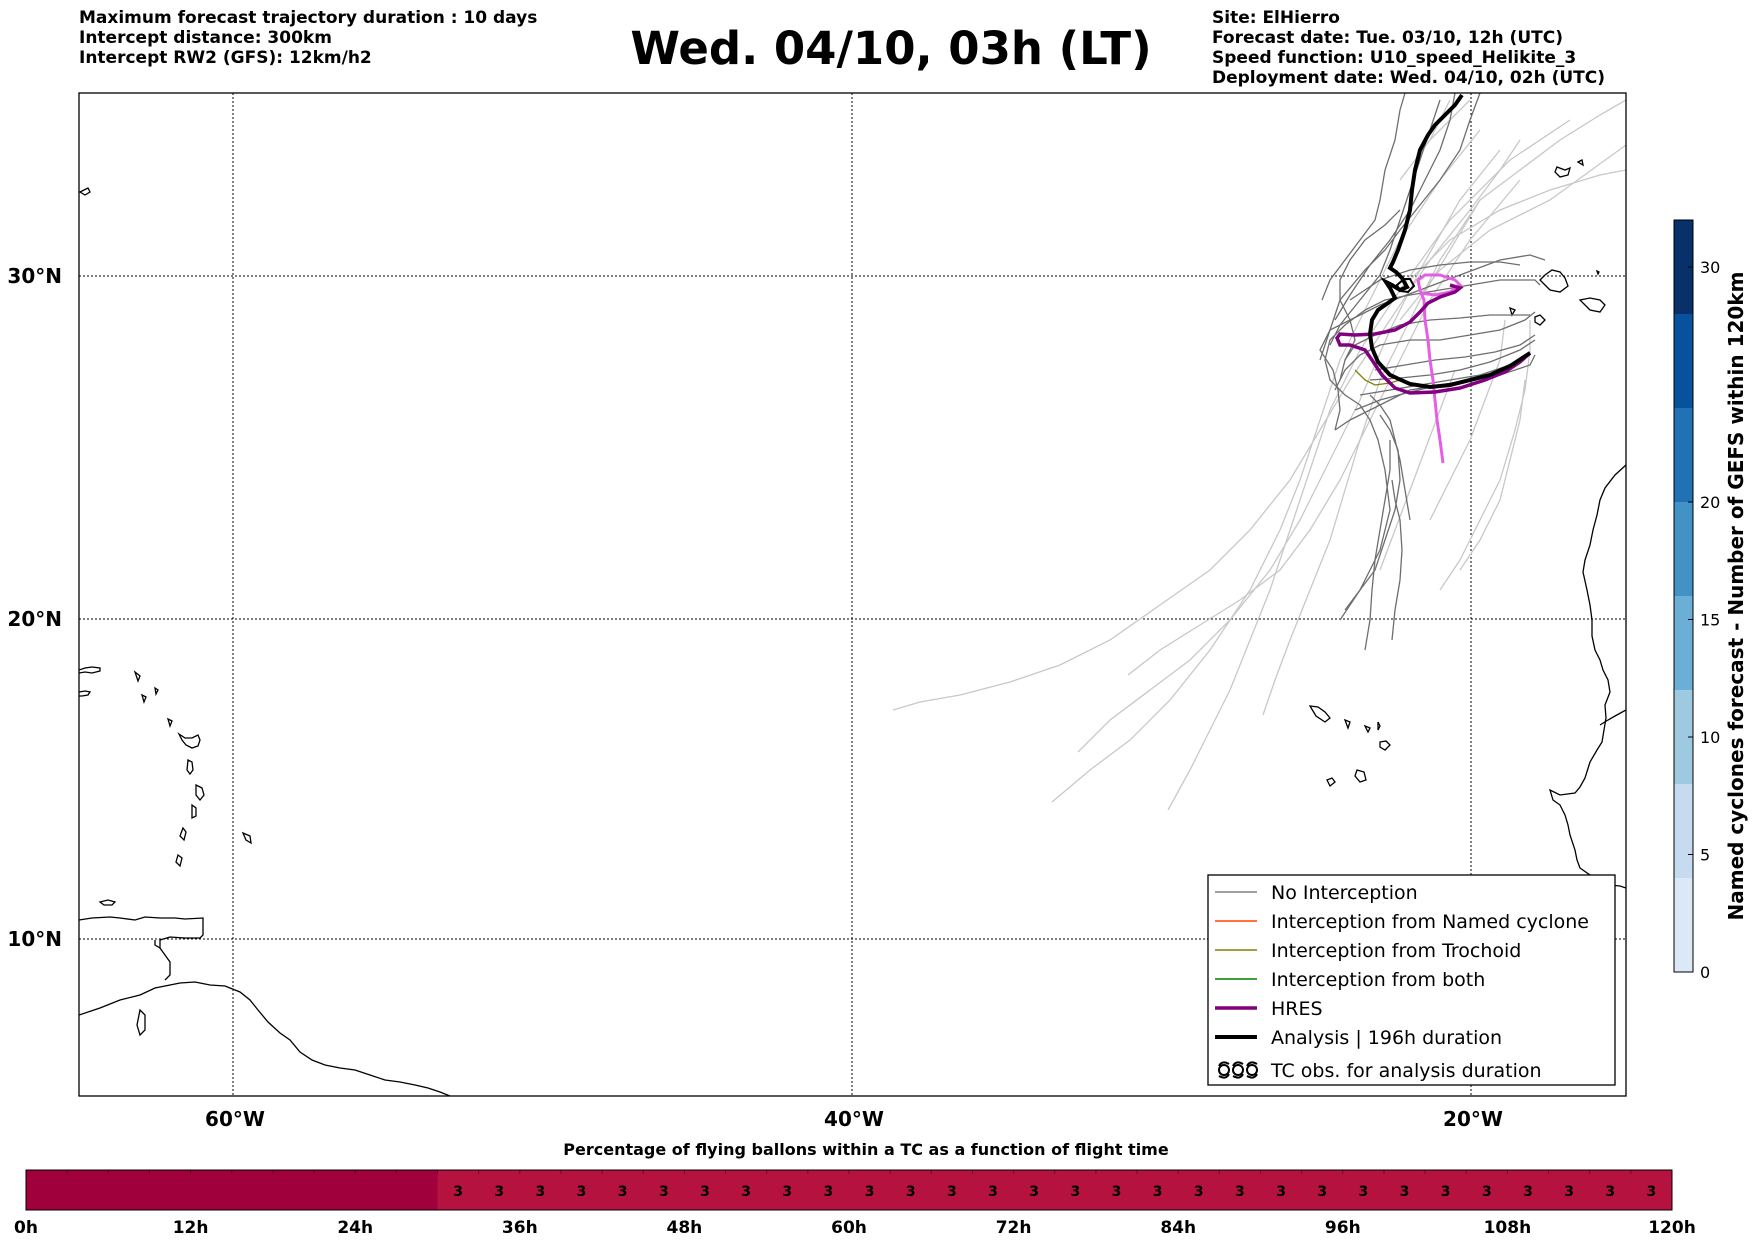  I want to click on legend-label: Interception from Trochoid, so click(1396, 951).